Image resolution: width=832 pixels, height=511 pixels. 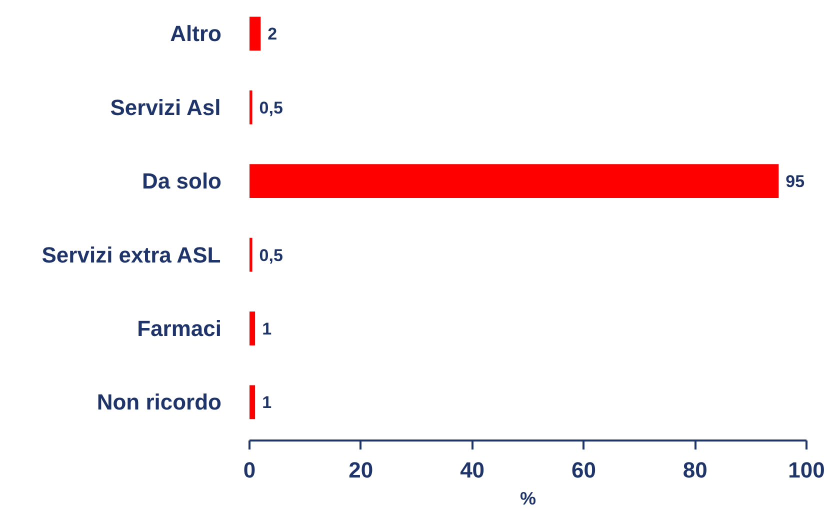 What do you see at coordinates (249, 470) in the screenshot?
I see `x-tick-label: 0` at bounding box center [249, 470].